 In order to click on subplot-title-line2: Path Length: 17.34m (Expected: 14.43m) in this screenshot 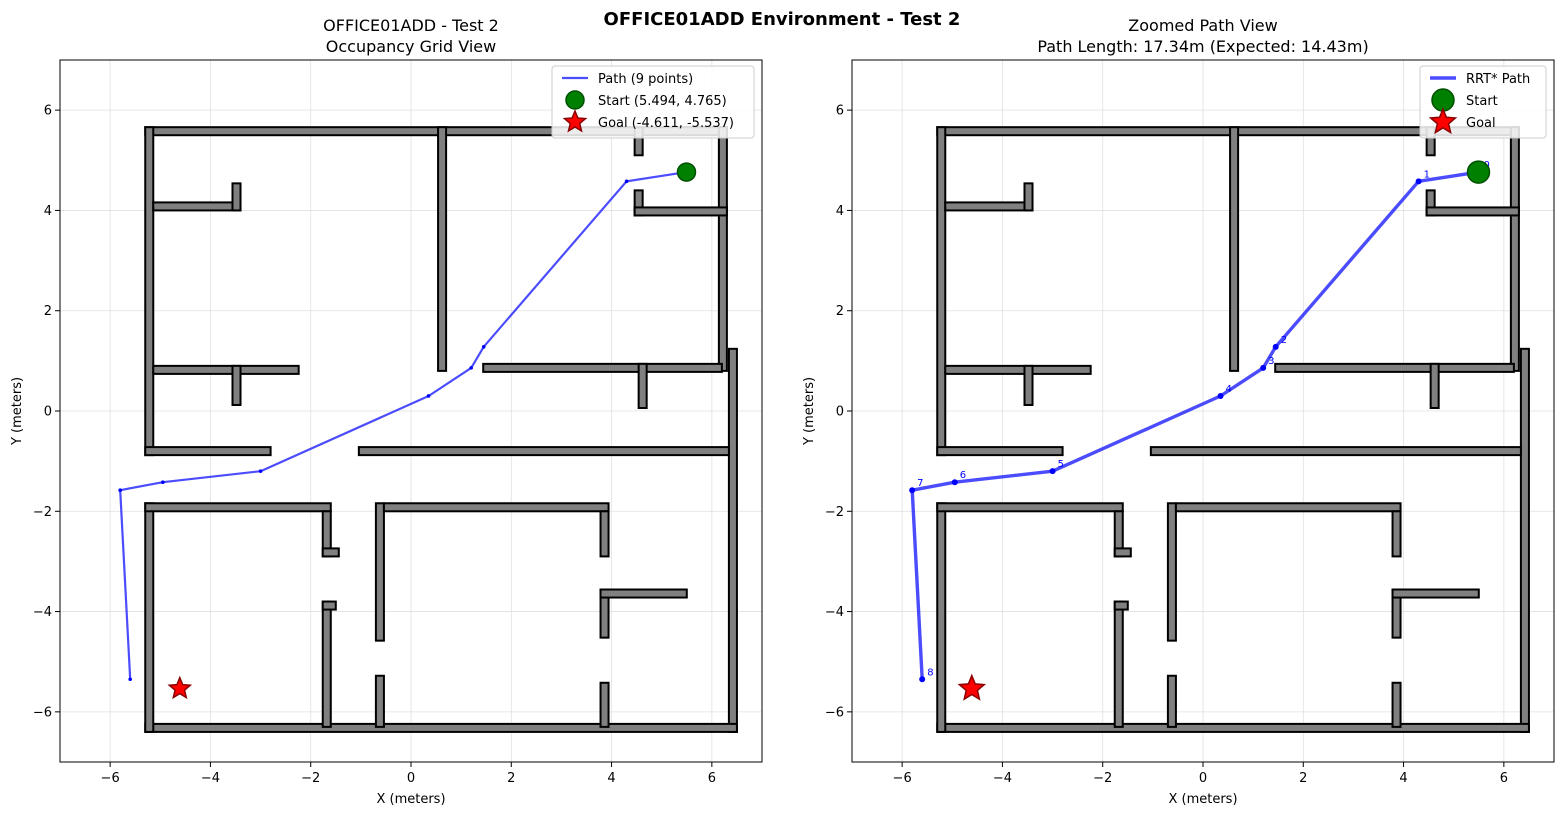, I will do `click(1202, 46)`.